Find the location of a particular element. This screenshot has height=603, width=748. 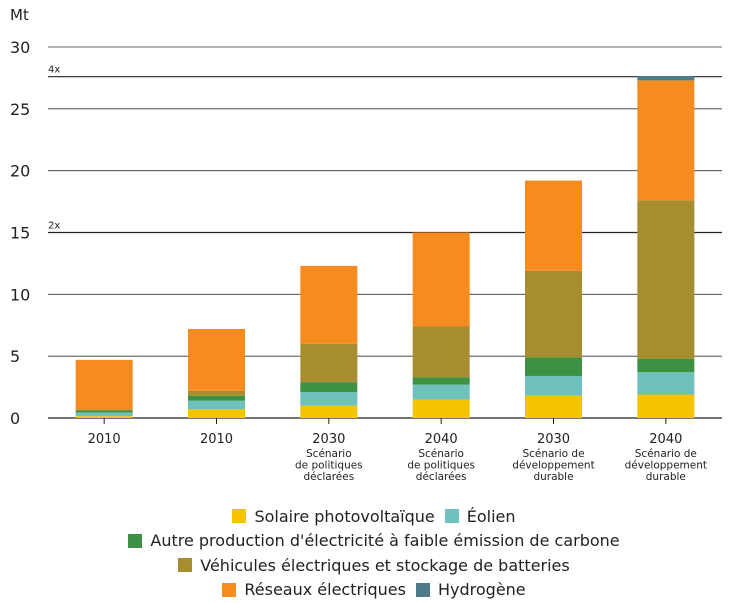

legend-item: Réseaux électriques is located at coordinates (314, 589).